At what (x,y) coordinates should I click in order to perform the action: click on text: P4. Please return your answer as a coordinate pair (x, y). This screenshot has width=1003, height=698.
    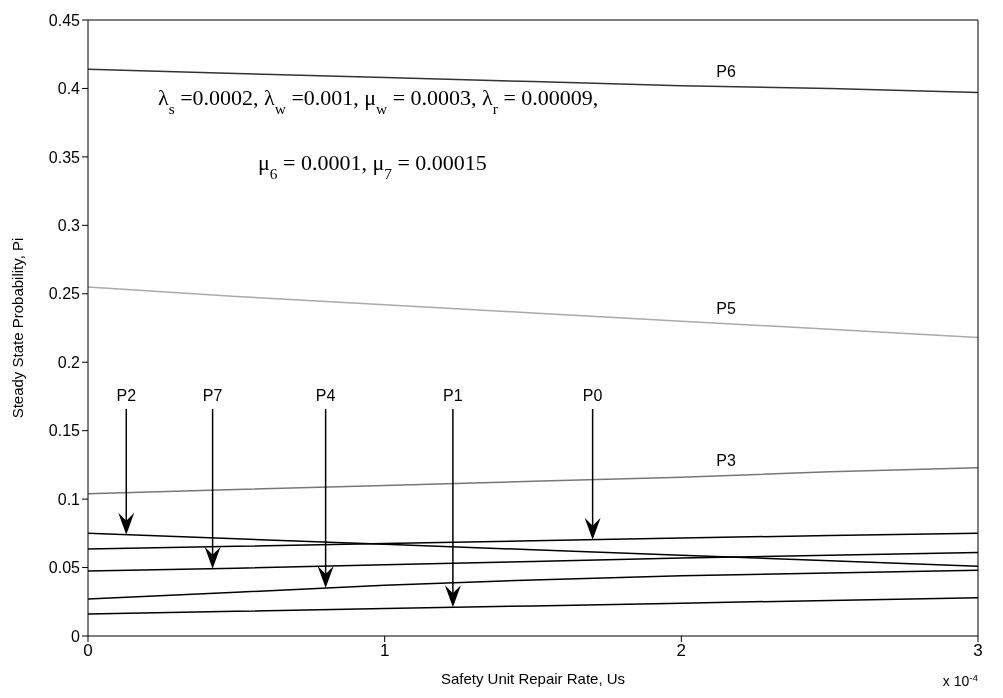
    Looking at the image, I should click on (325, 395).